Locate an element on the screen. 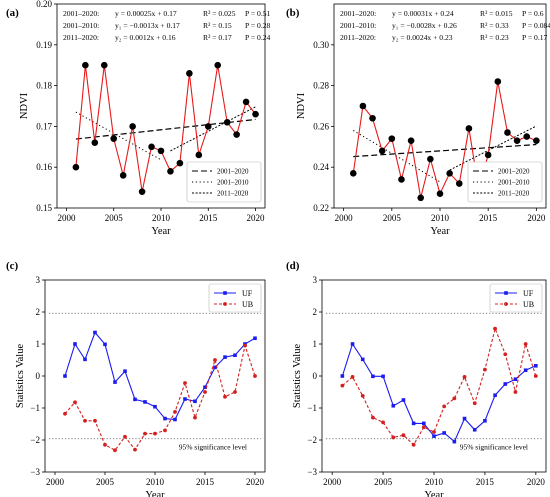 Image resolution: width=550 pixels, height=497 pixels. equation-period: 2001–2020: is located at coordinates (358, 13).